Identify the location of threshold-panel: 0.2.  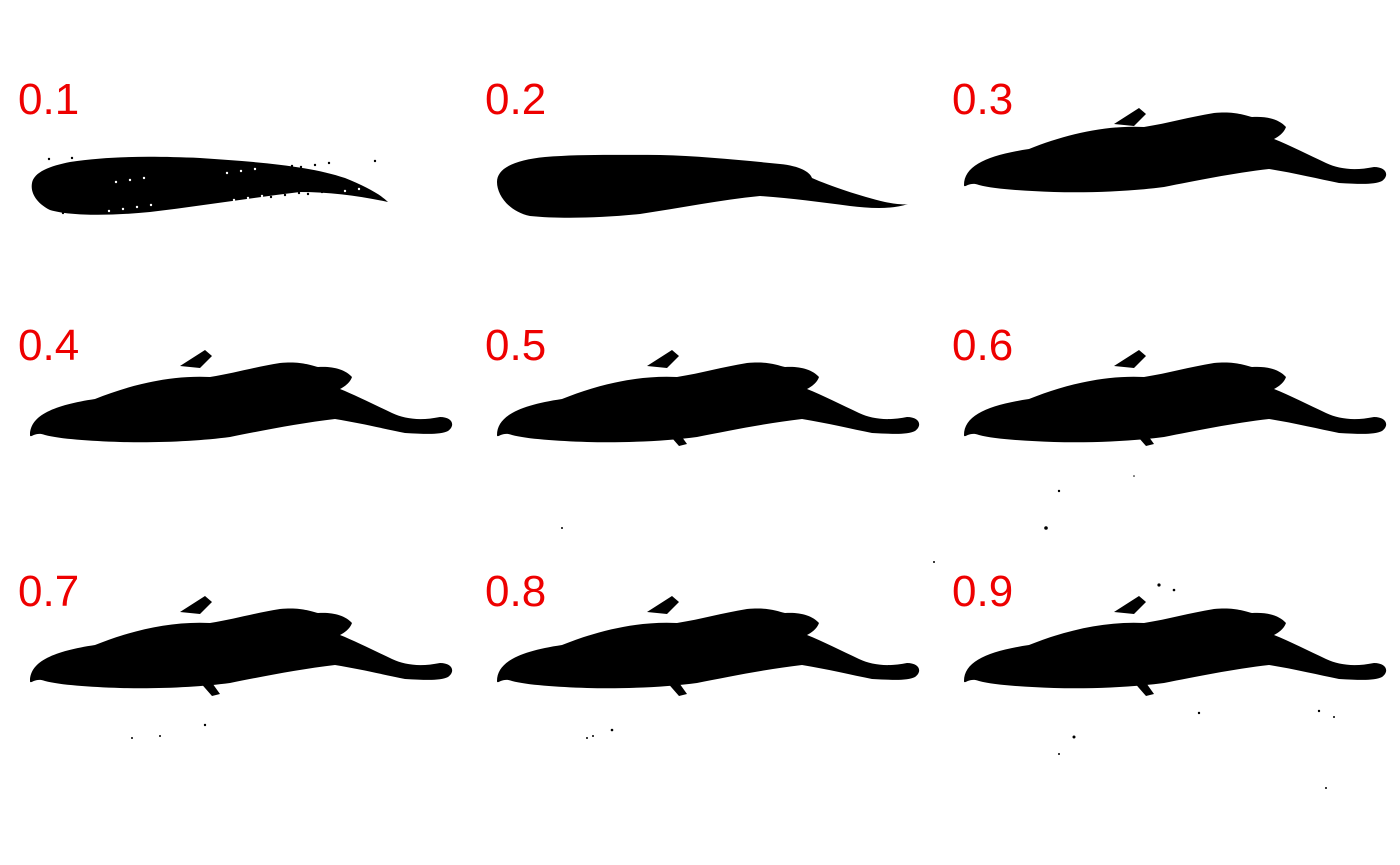
(700, 123).